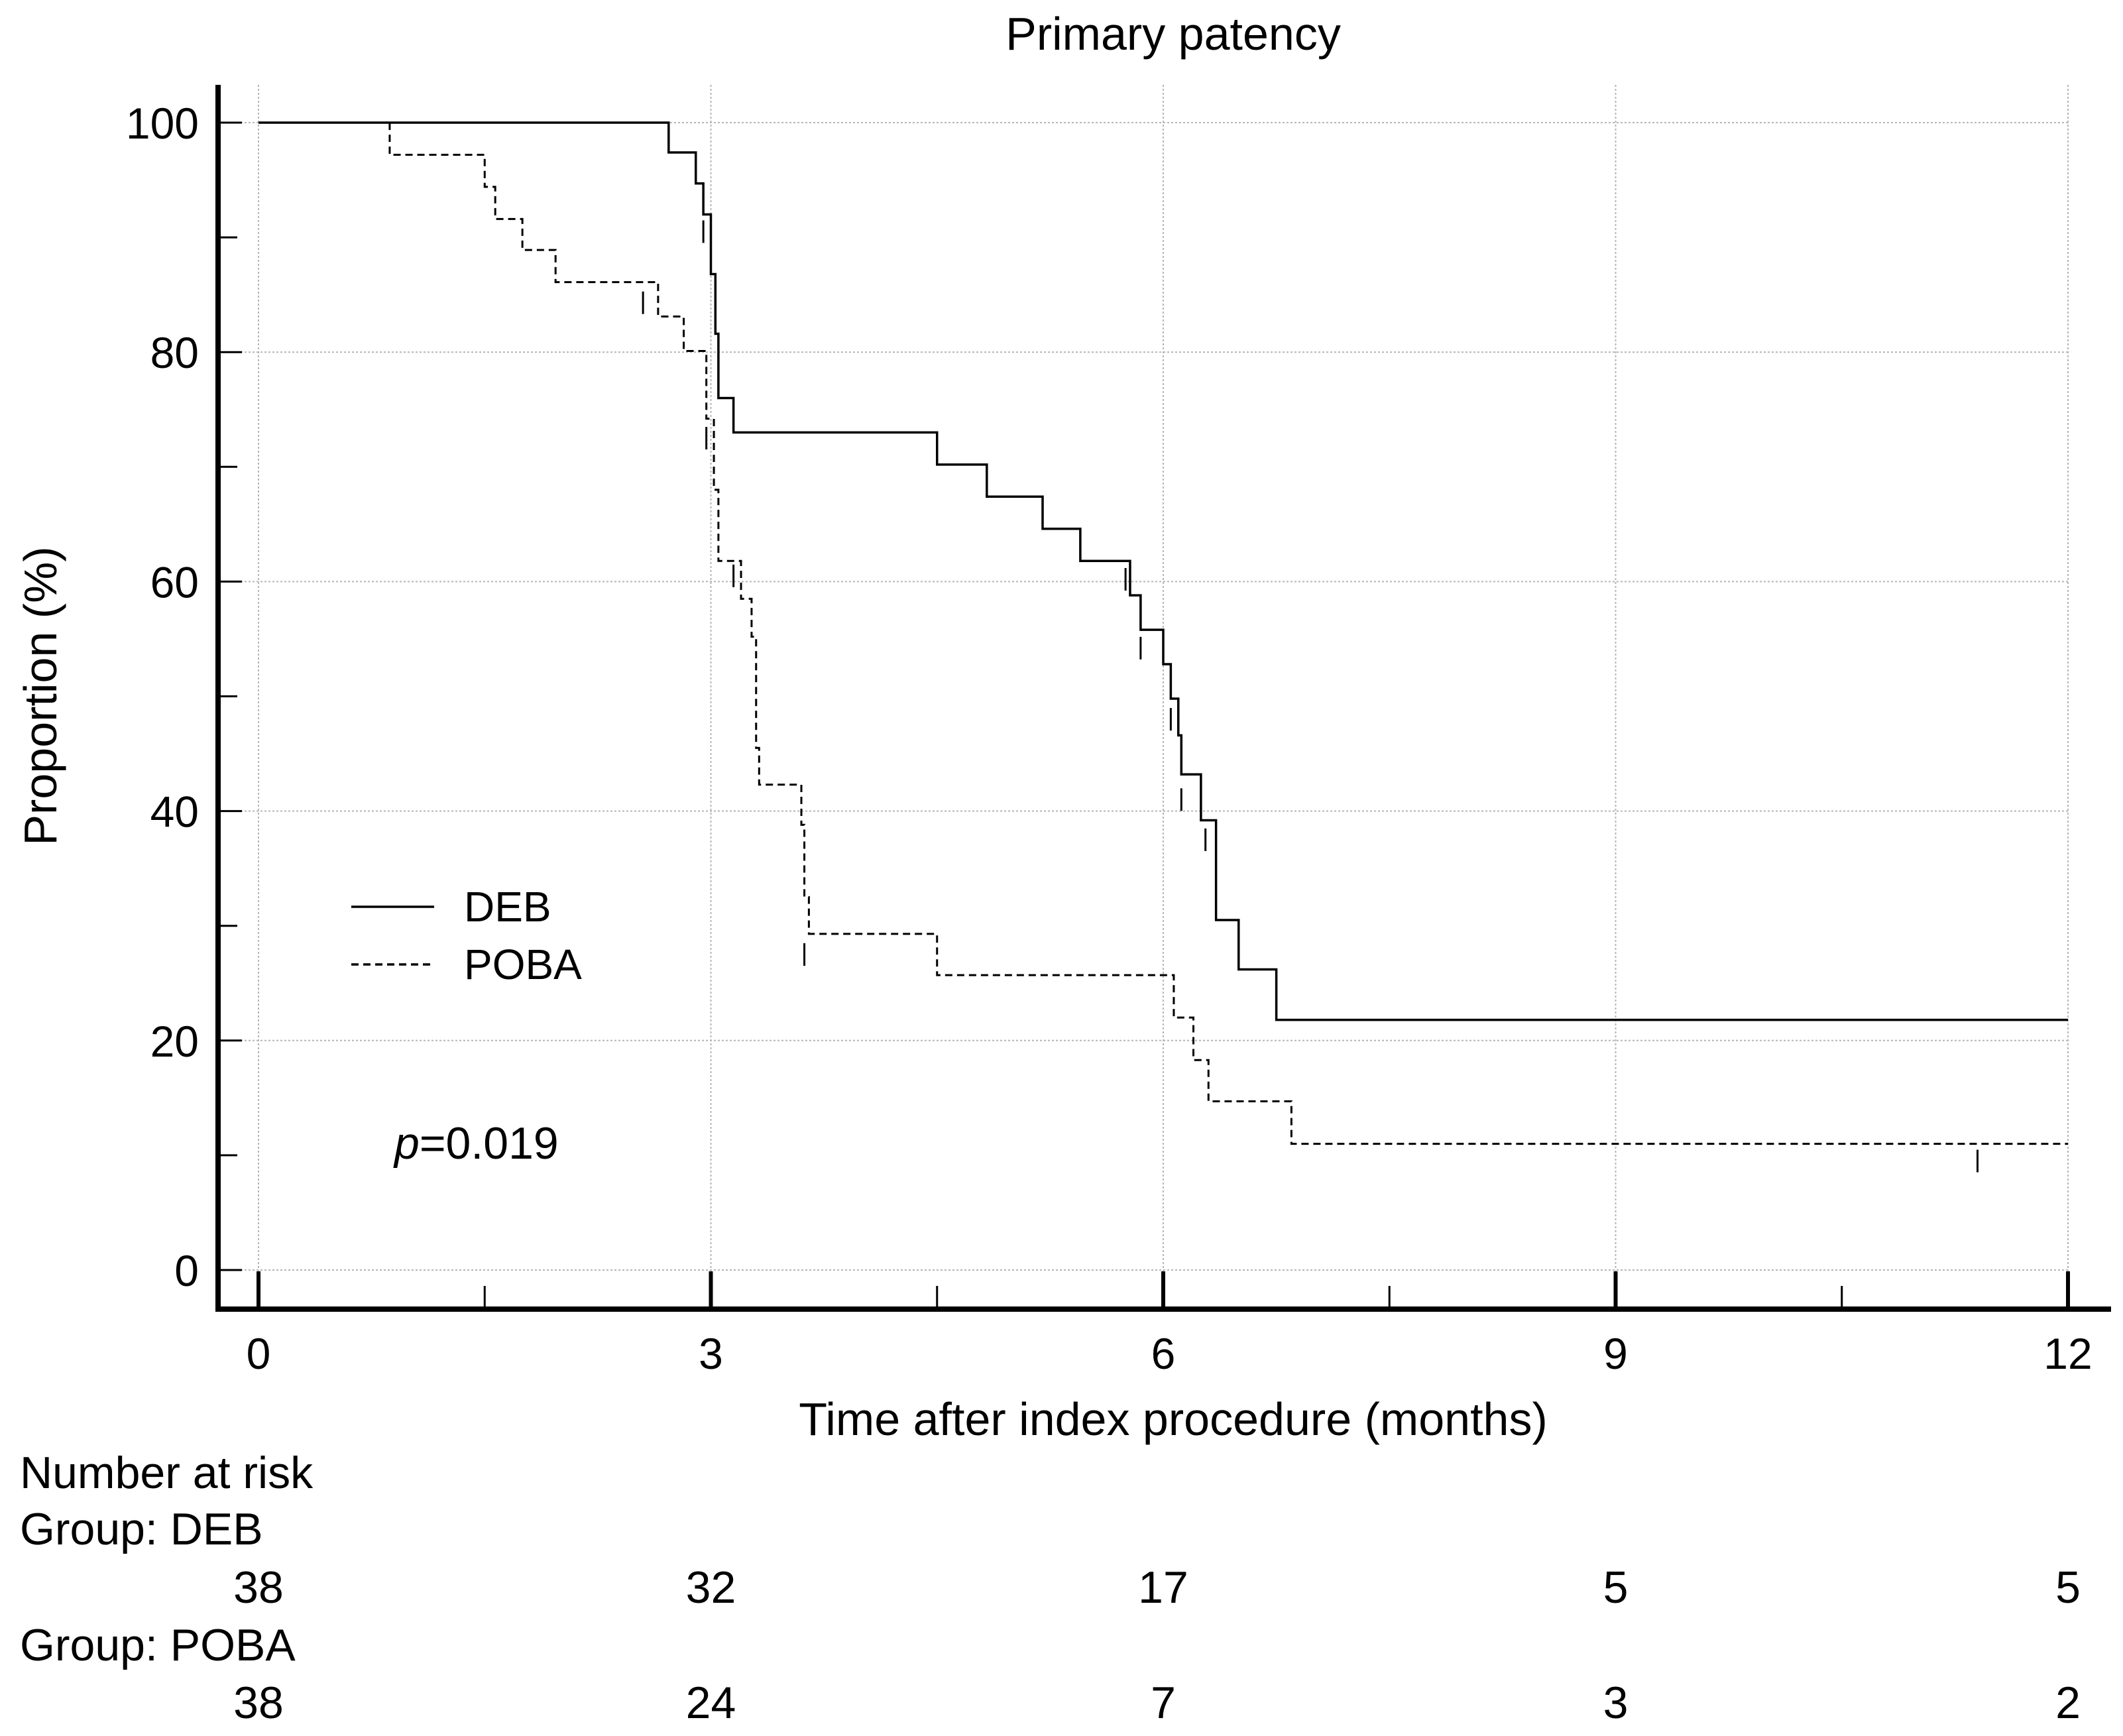 The height and width of the screenshot is (1736, 2123). I want to click on y-tick-label: 0, so click(186, 1270).